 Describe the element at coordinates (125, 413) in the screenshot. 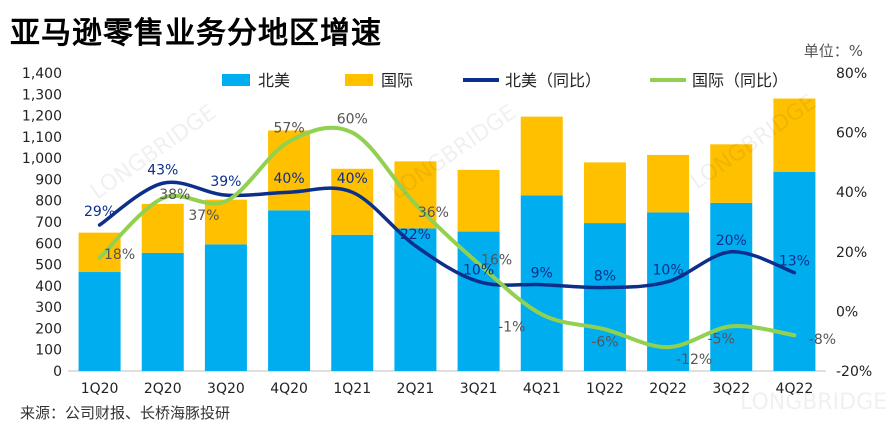

I see `source-note: 来源：公司财报、长桥海豚投研` at that location.